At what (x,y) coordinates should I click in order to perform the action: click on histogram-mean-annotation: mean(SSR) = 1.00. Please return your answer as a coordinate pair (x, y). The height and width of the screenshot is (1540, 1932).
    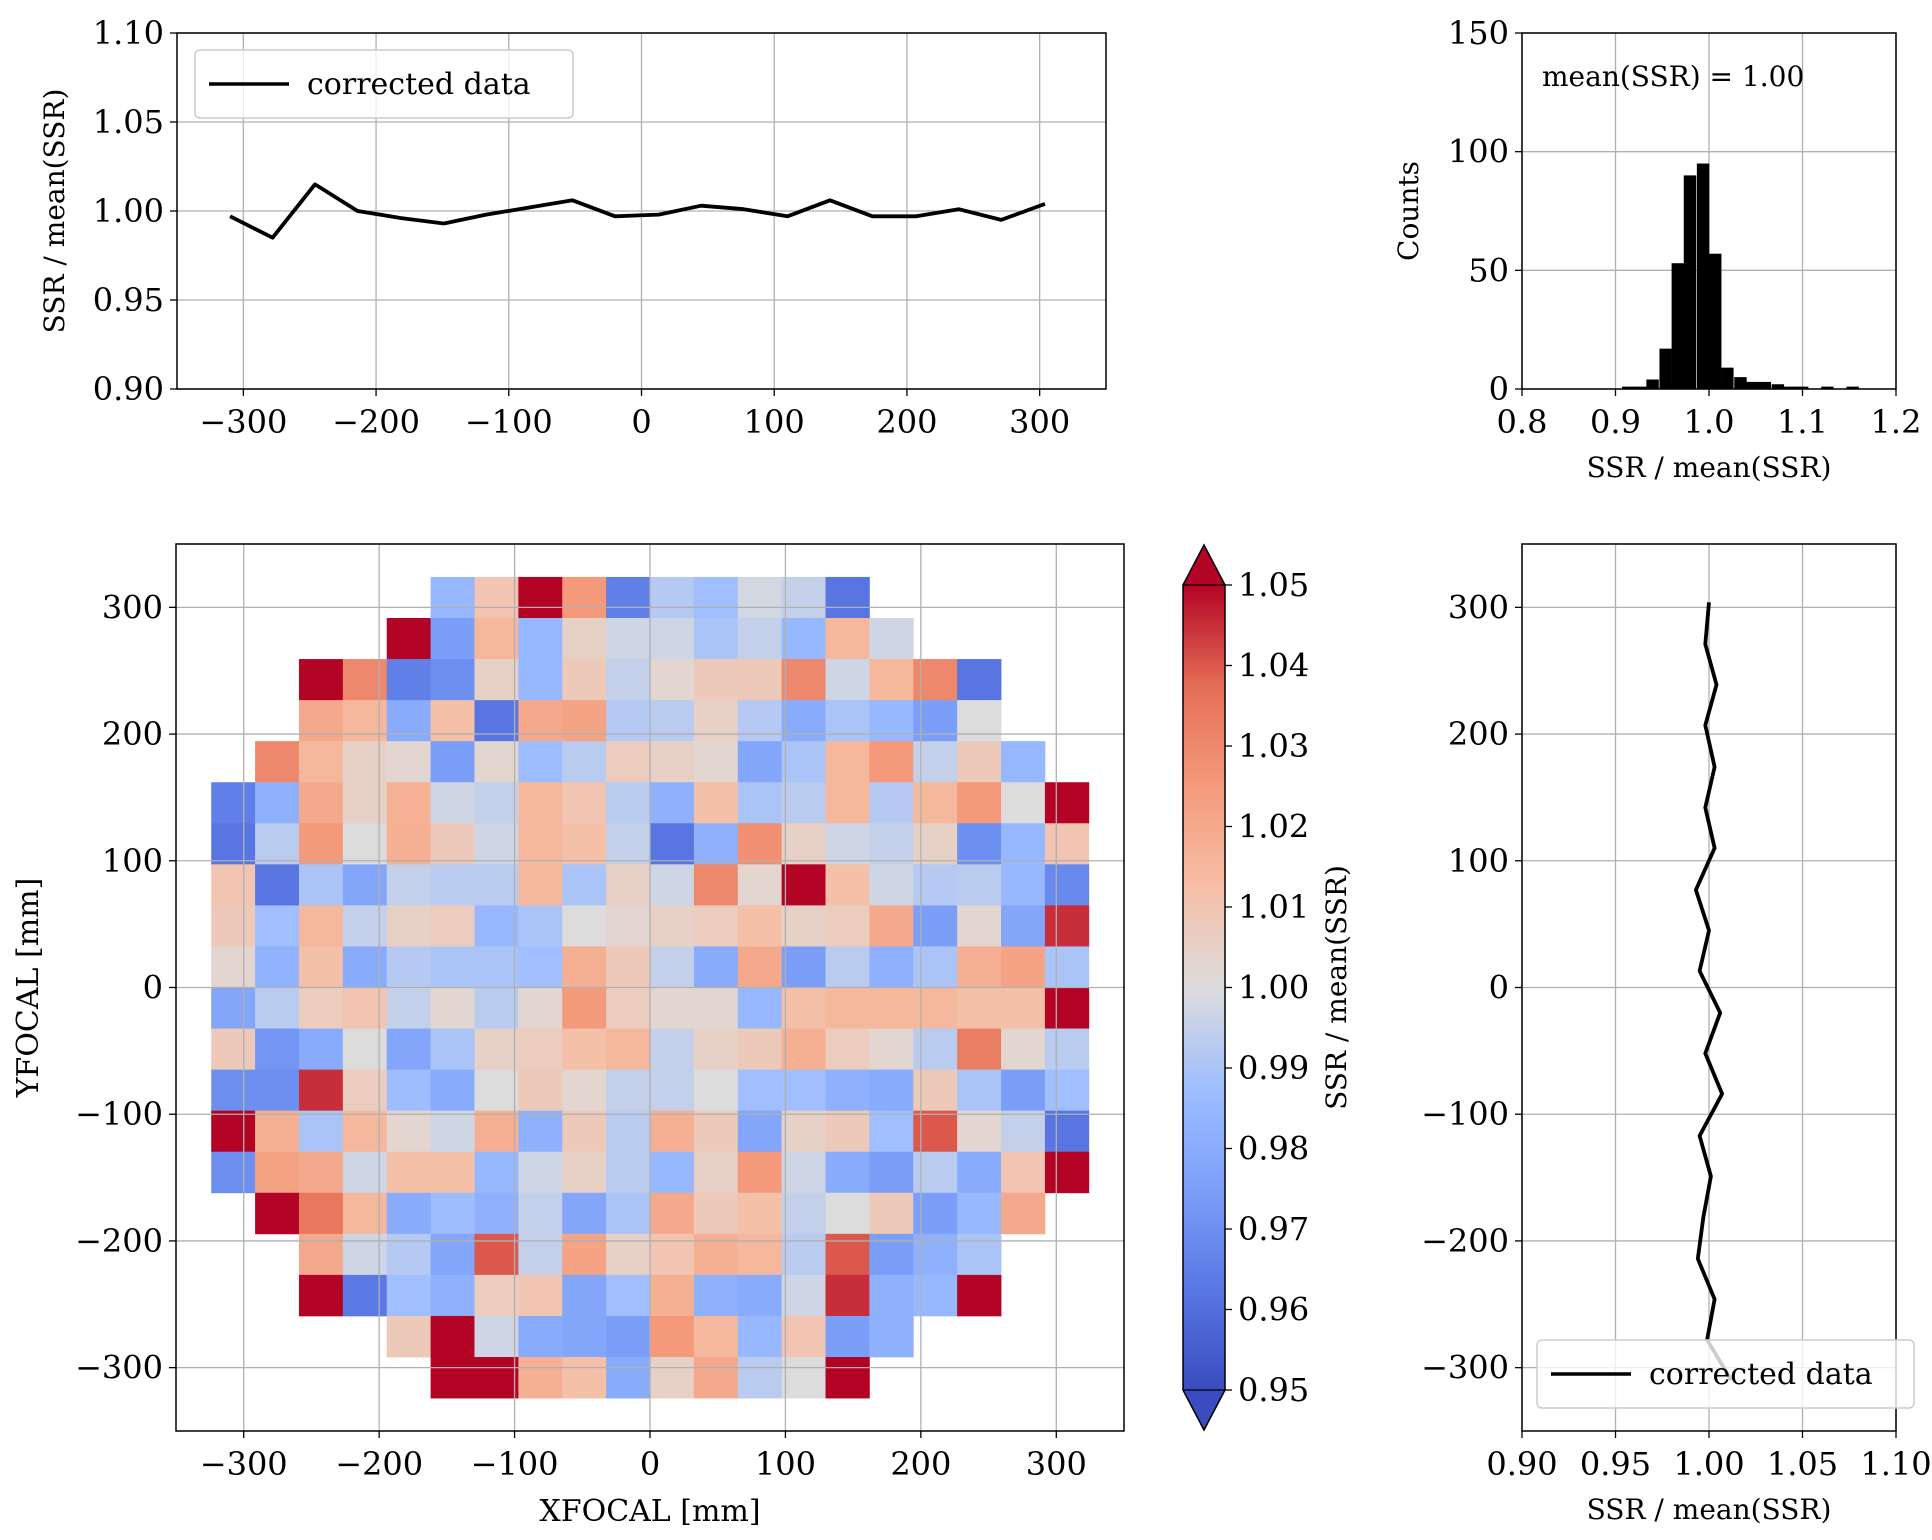
    Looking at the image, I should click on (1673, 76).